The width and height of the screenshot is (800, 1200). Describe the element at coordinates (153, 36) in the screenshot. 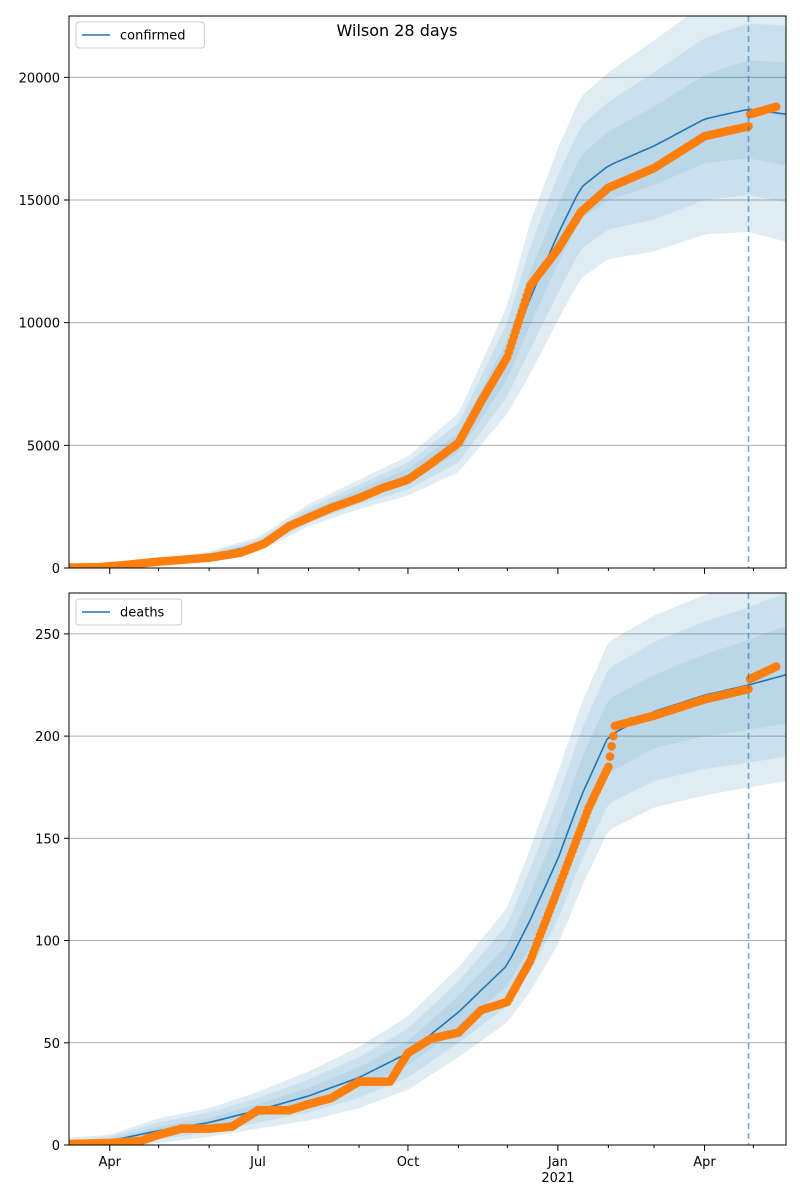

I see `legend-label: confirmed` at that location.